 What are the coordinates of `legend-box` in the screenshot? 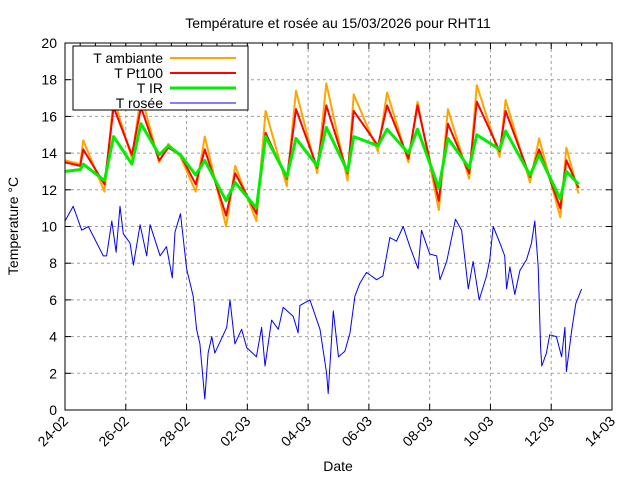 It's located at (160, 78).